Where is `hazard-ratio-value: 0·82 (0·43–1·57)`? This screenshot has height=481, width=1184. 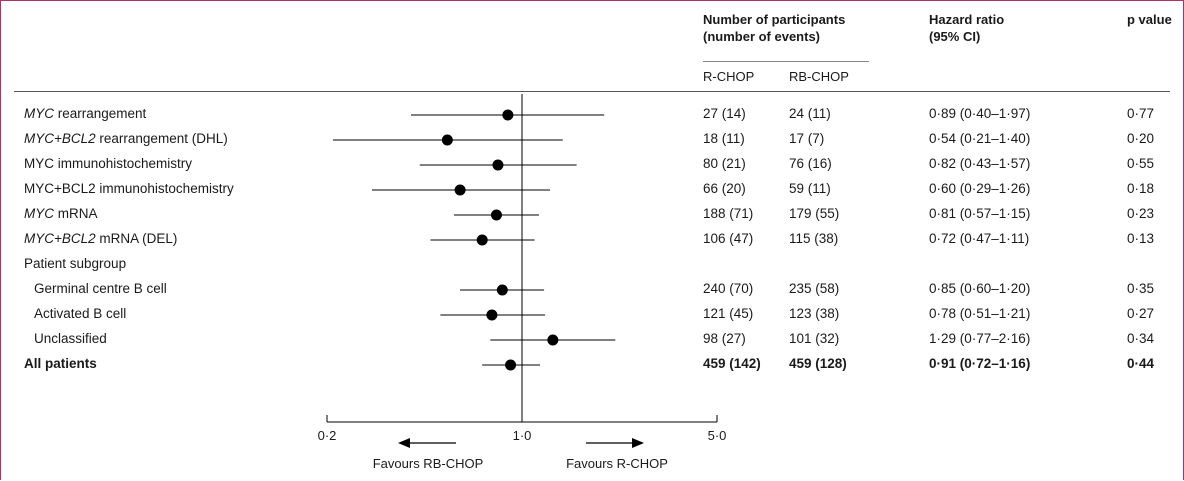 hazard-ratio-value: 0·82 (0·43–1·57) is located at coordinates (980, 163).